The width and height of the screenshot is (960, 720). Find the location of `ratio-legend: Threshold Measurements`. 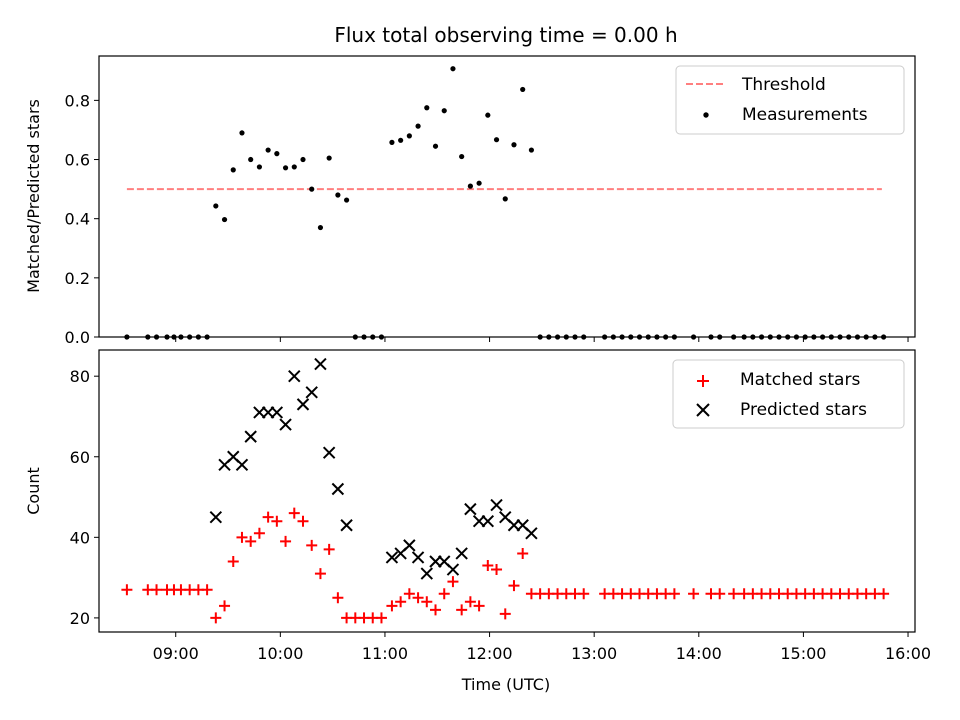

ratio-legend: Threshold Measurements is located at coordinates (790, 100).